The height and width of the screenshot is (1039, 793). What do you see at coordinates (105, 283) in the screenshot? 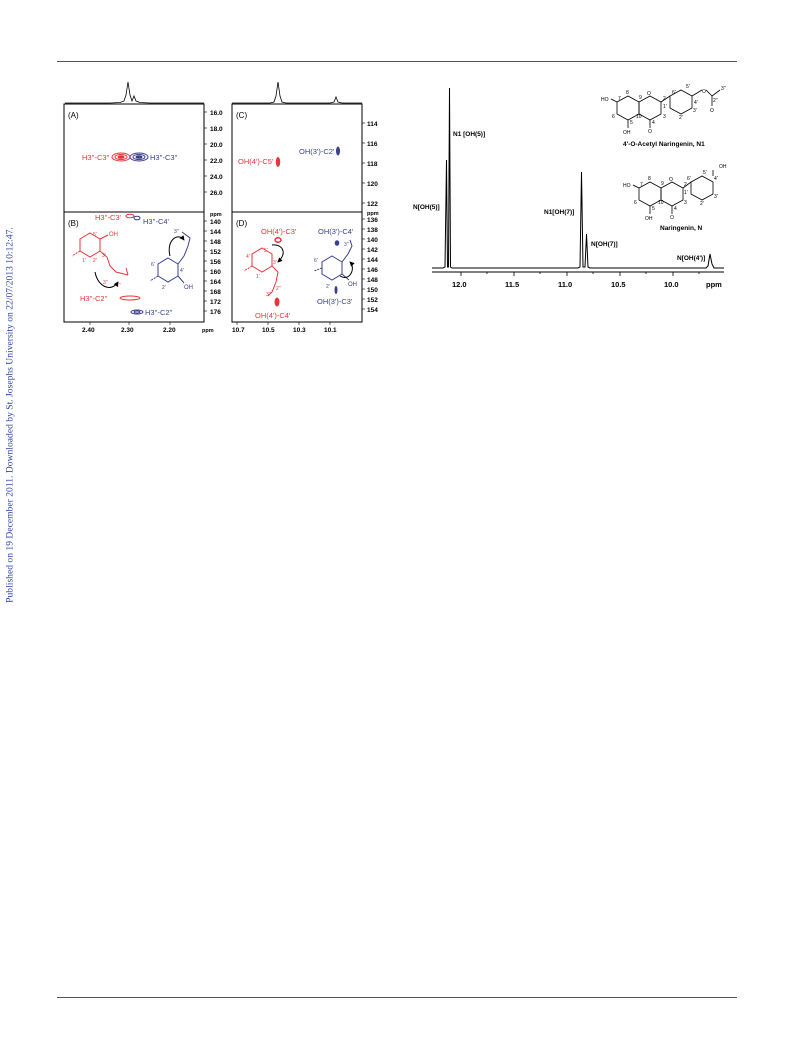
I see `b-red-n3pp: 3''` at bounding box center [105, 283].